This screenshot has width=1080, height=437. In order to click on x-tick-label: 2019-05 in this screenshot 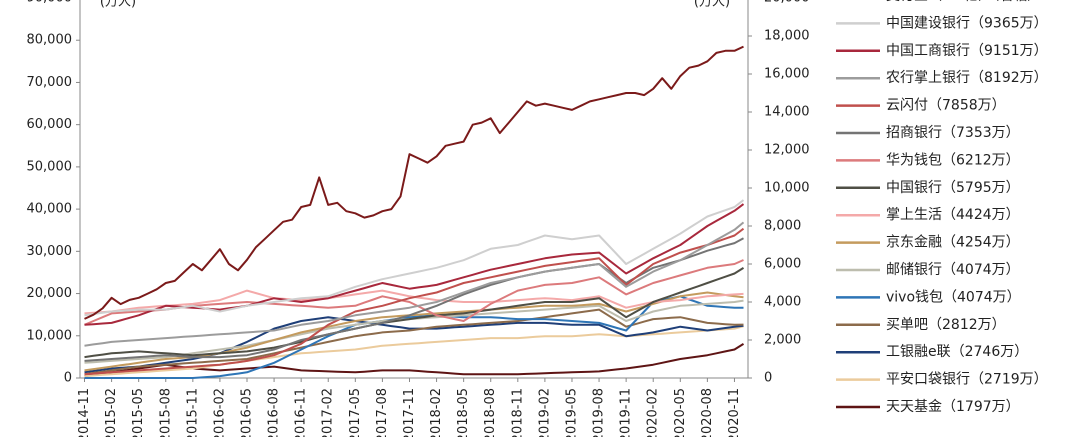, I will do `click(571, 412)`.